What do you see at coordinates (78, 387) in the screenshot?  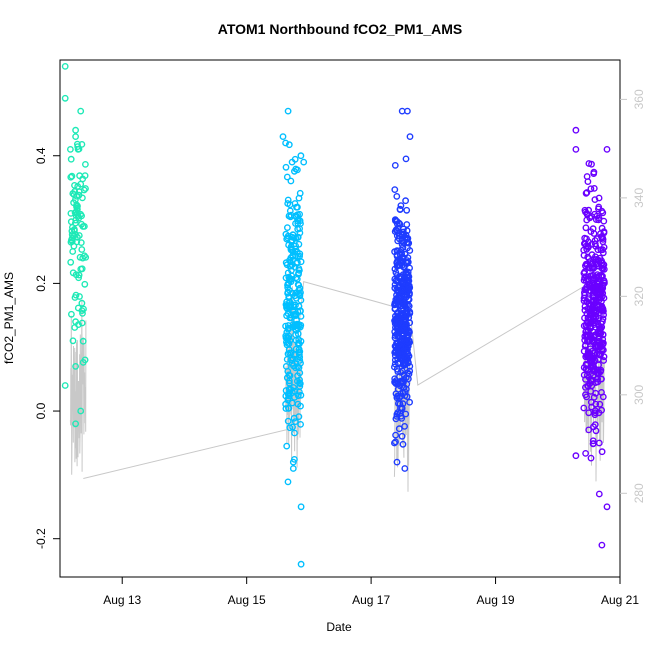 I see `secondary-series-trace` at bounding box center [78, 387].